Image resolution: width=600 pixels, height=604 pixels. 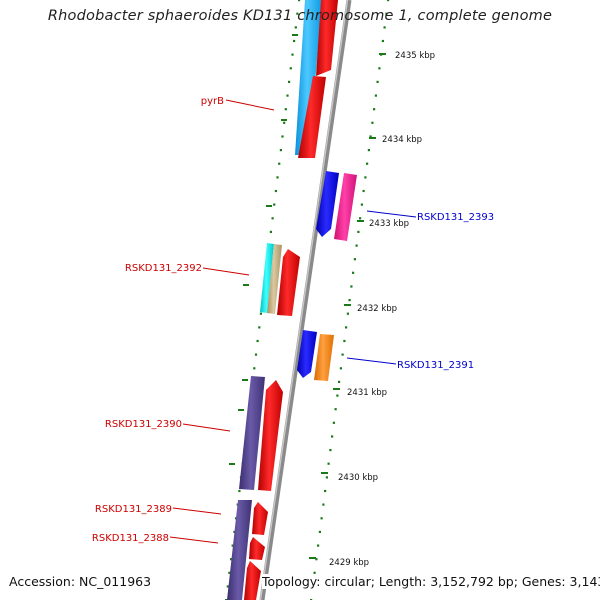 What do you see at coordinates (435, 365) in the screenshot?
I see `label-rskd2391: RSKD131_2391` at bounding box center [435, 365].